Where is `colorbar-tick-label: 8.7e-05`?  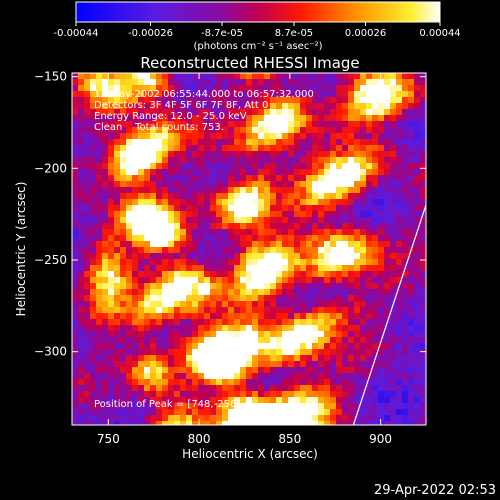 colorbar-tick-label: 8.7e-05 is located at coordinates (294, 33).